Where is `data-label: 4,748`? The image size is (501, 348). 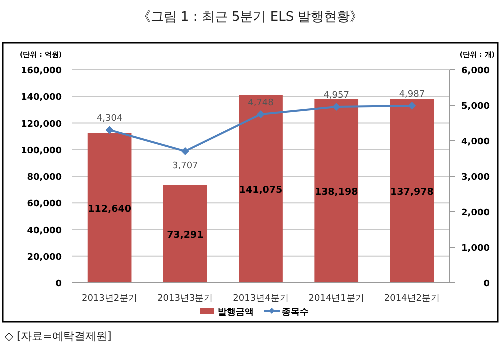 data-label: 4,748 is located at coordinates (261, 103).